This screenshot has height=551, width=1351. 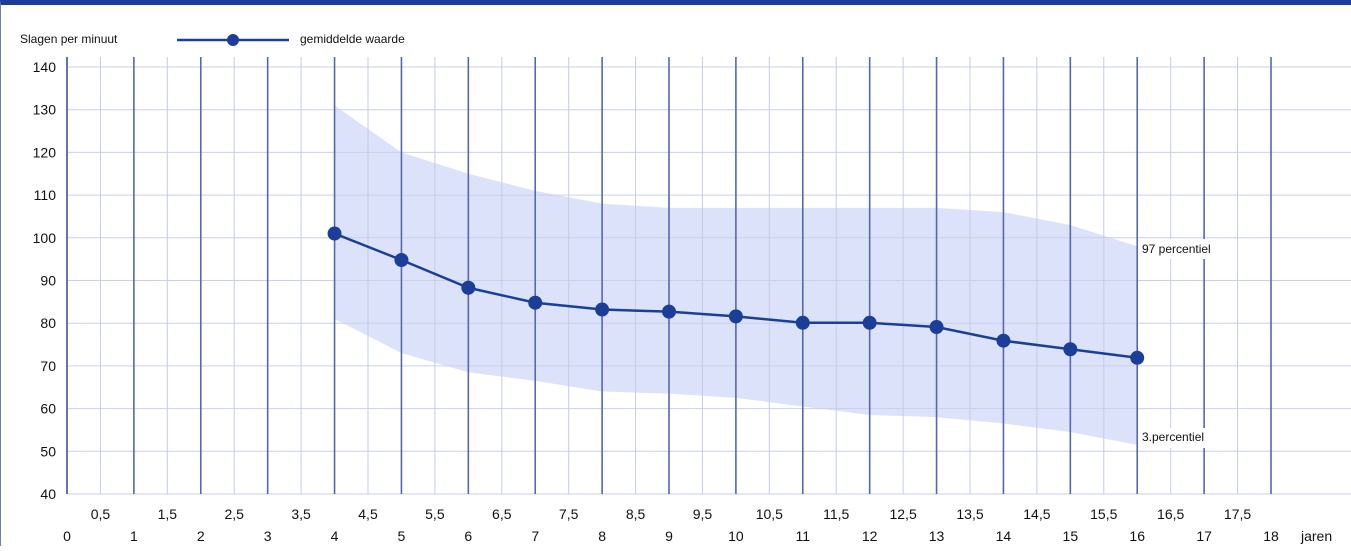 What do you see at coordinates (1176, 249) in the screenshot?
I see `upper-percentile-label: 97 percentiel` at bounding box center [1176, 249].